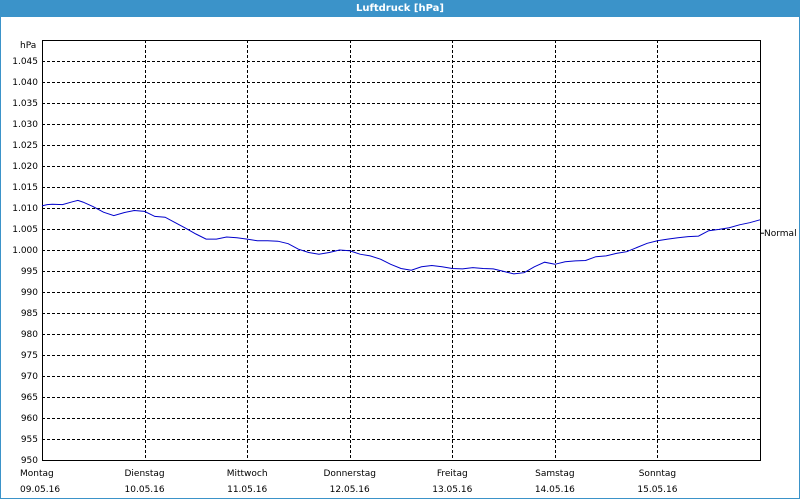 The width and height of the screenshot is (800, 500). What do you see at coordinates (25, 188) in the screenshot?
I see `y-tick-label: 1.015` at bounding box center [25, 188].